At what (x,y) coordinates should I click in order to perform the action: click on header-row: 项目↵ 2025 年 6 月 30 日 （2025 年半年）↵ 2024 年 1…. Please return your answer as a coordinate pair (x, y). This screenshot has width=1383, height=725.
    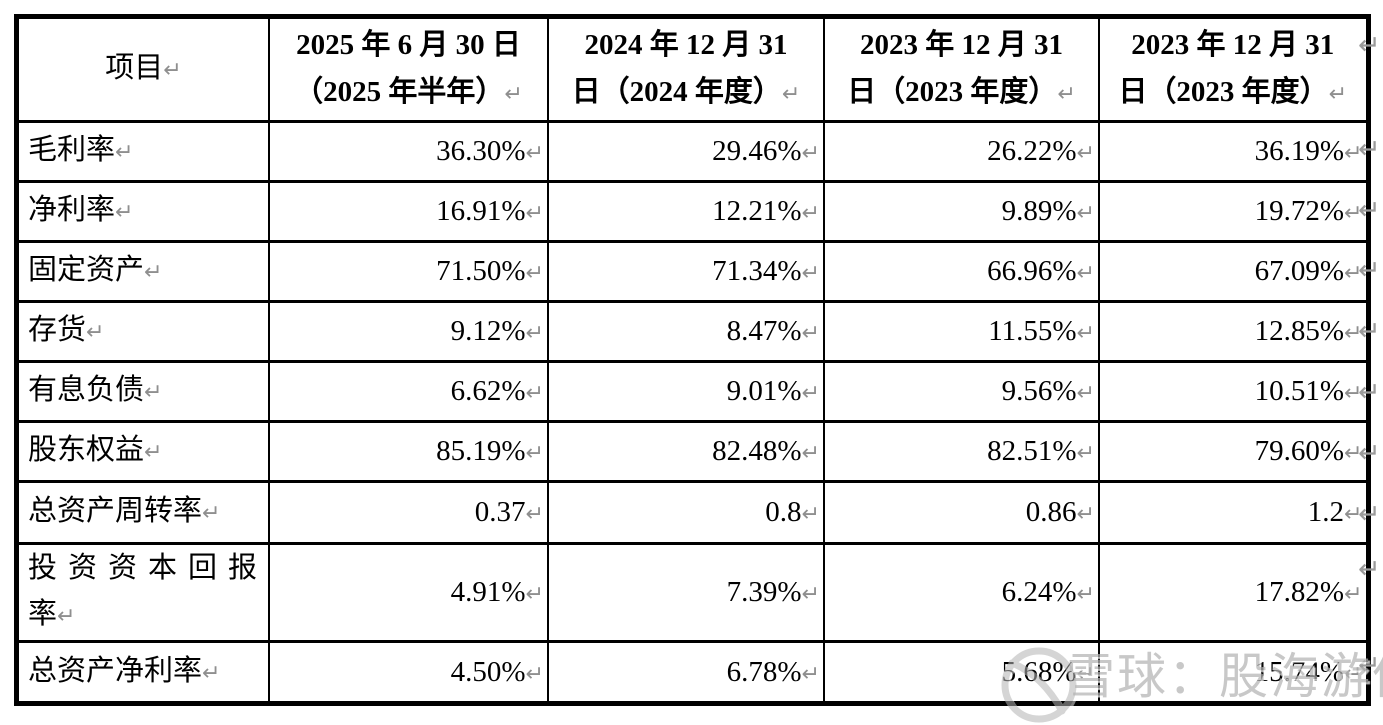
    Looking at the image, I should click on (692, 69).